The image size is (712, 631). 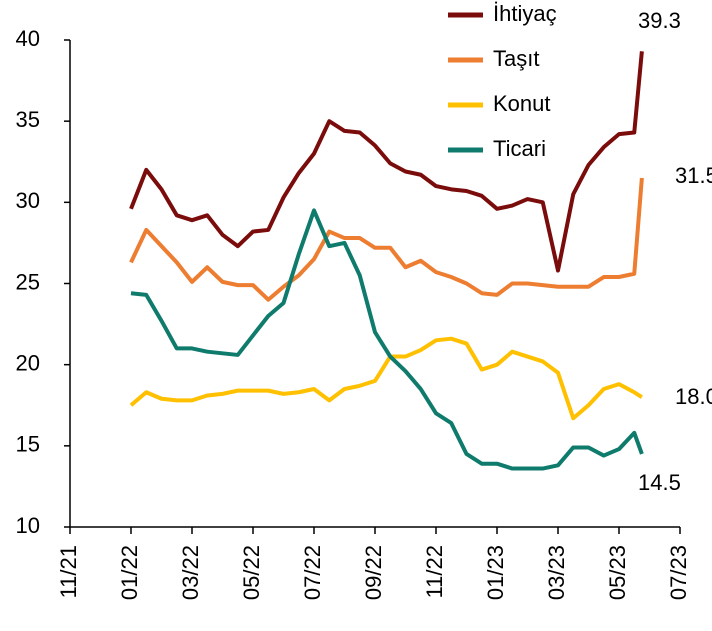 I want to click on end-label: 31.5, so click(x=693, y=175).